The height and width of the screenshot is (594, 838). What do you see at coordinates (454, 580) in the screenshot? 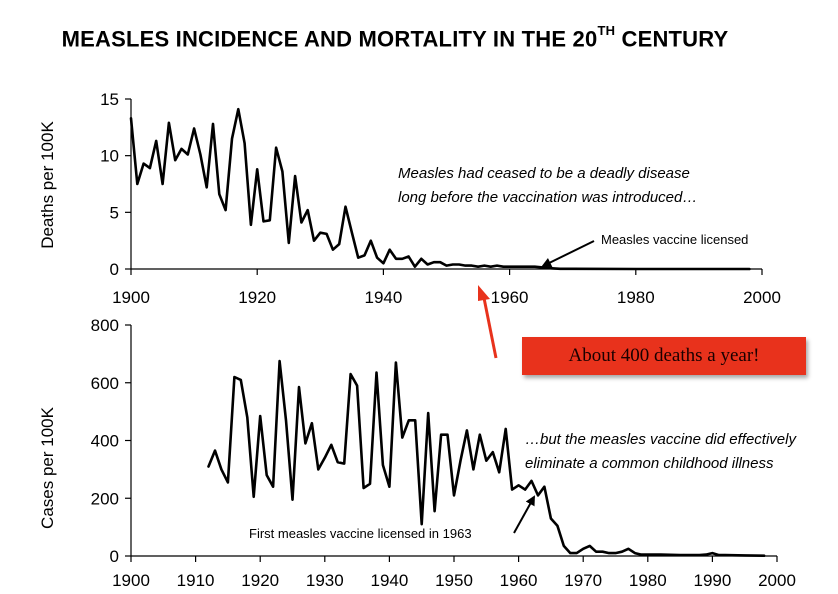
I see `cases-x-tick-label: 1950` at bounding box center [454, 580].